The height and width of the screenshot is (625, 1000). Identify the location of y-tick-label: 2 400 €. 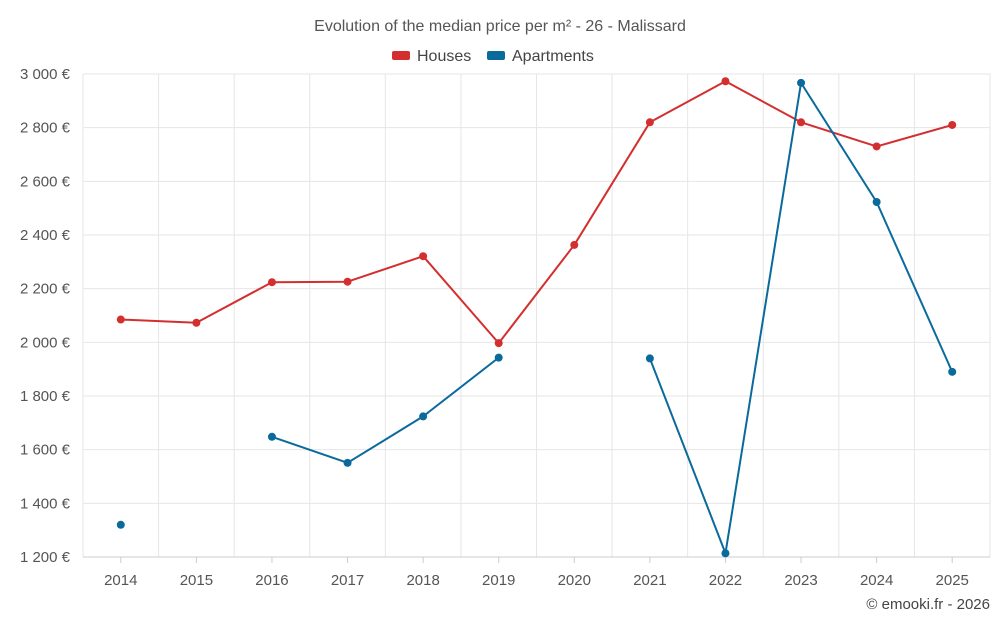
(45, 235).